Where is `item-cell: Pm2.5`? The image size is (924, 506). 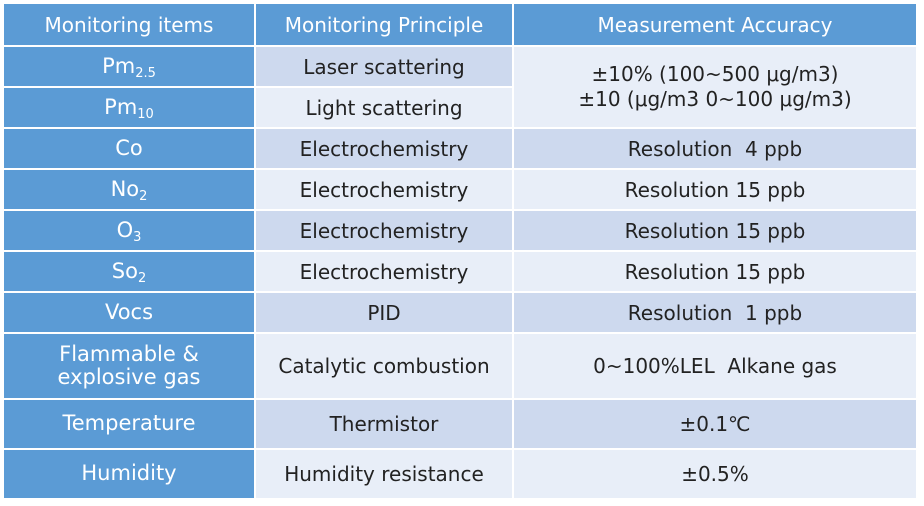 item-cell: Pm2.5 is located at coordinates (130, 67).